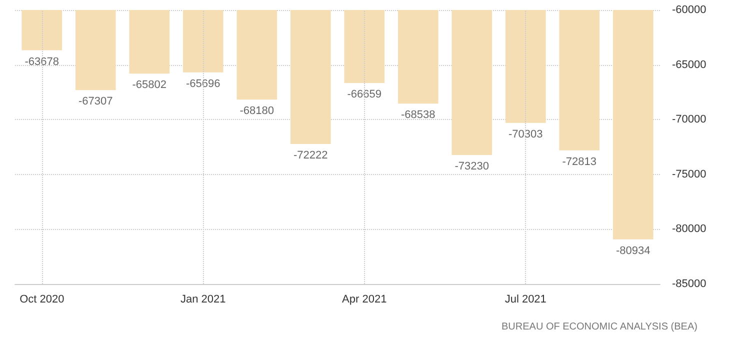 The height and width of the screenshot is (340, 730). Describe the element at coordinates (579, 162) in the screenshot. I see `data-label: -72813` at that location.